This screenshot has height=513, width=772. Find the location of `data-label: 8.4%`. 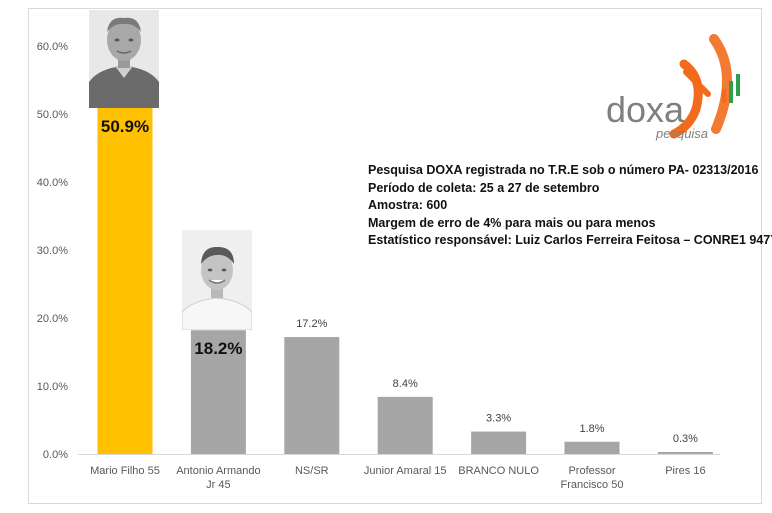

data-label: 8.4% is located at coordinates (405, 384).